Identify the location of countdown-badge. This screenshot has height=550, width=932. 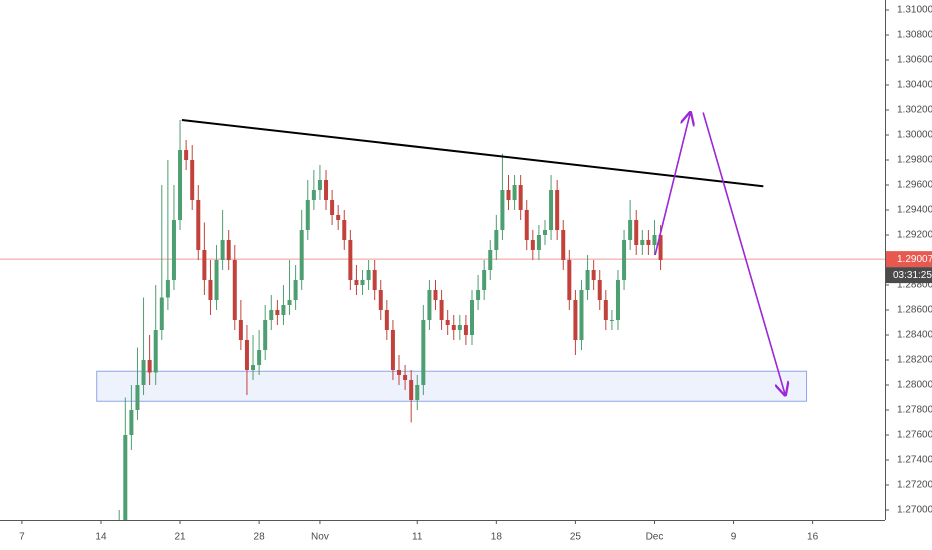
(909, 275).